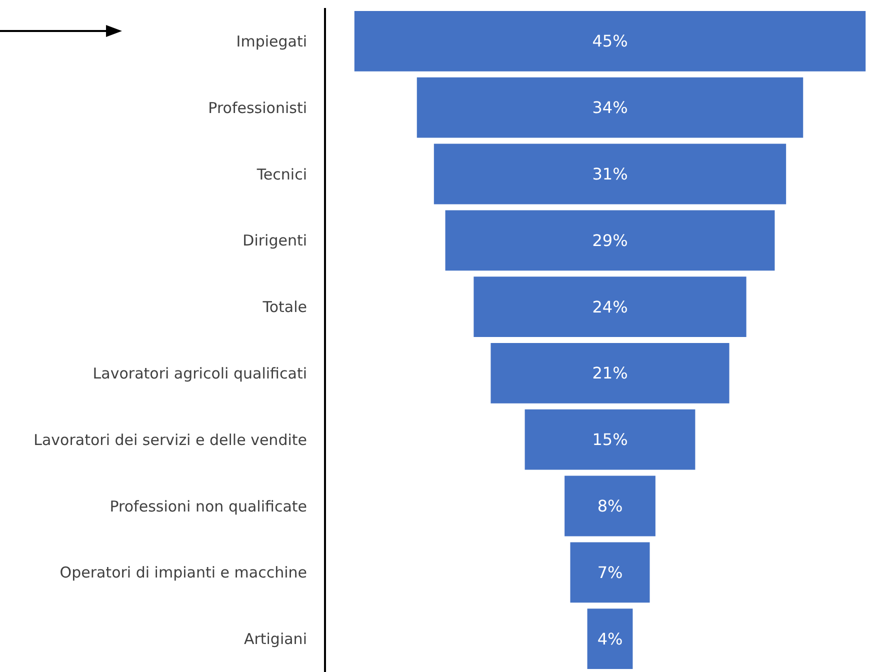 This screenshot has height=672, width=894. Describe the element at coordinates (610, 638) in the screenshot. I see `data-label: 4%` at that location.